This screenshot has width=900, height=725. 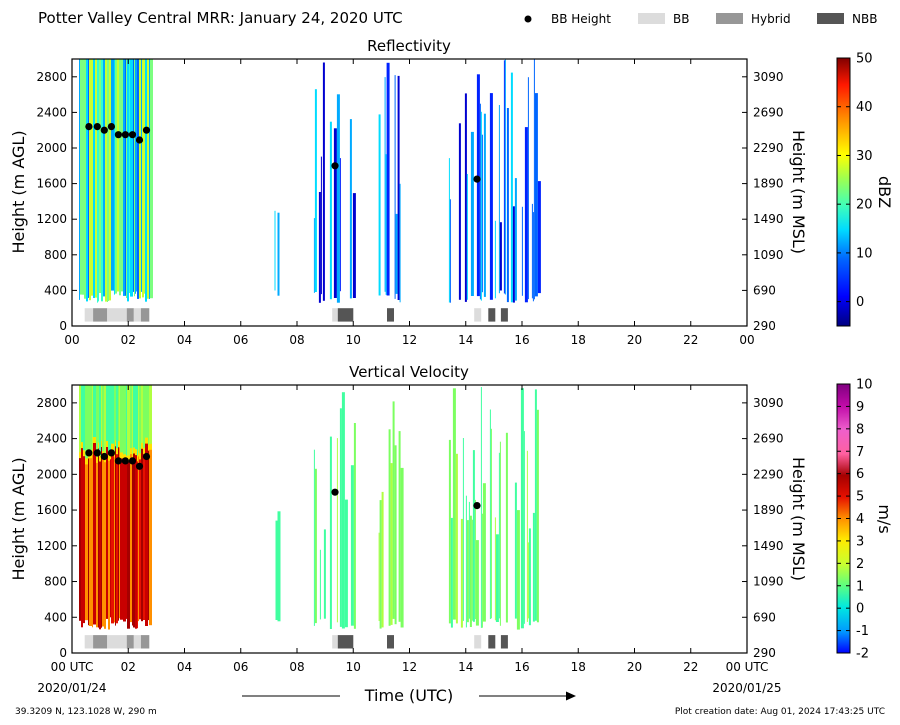 I want to click on y-tick-label-right: 290, so click(x=764, y=326).